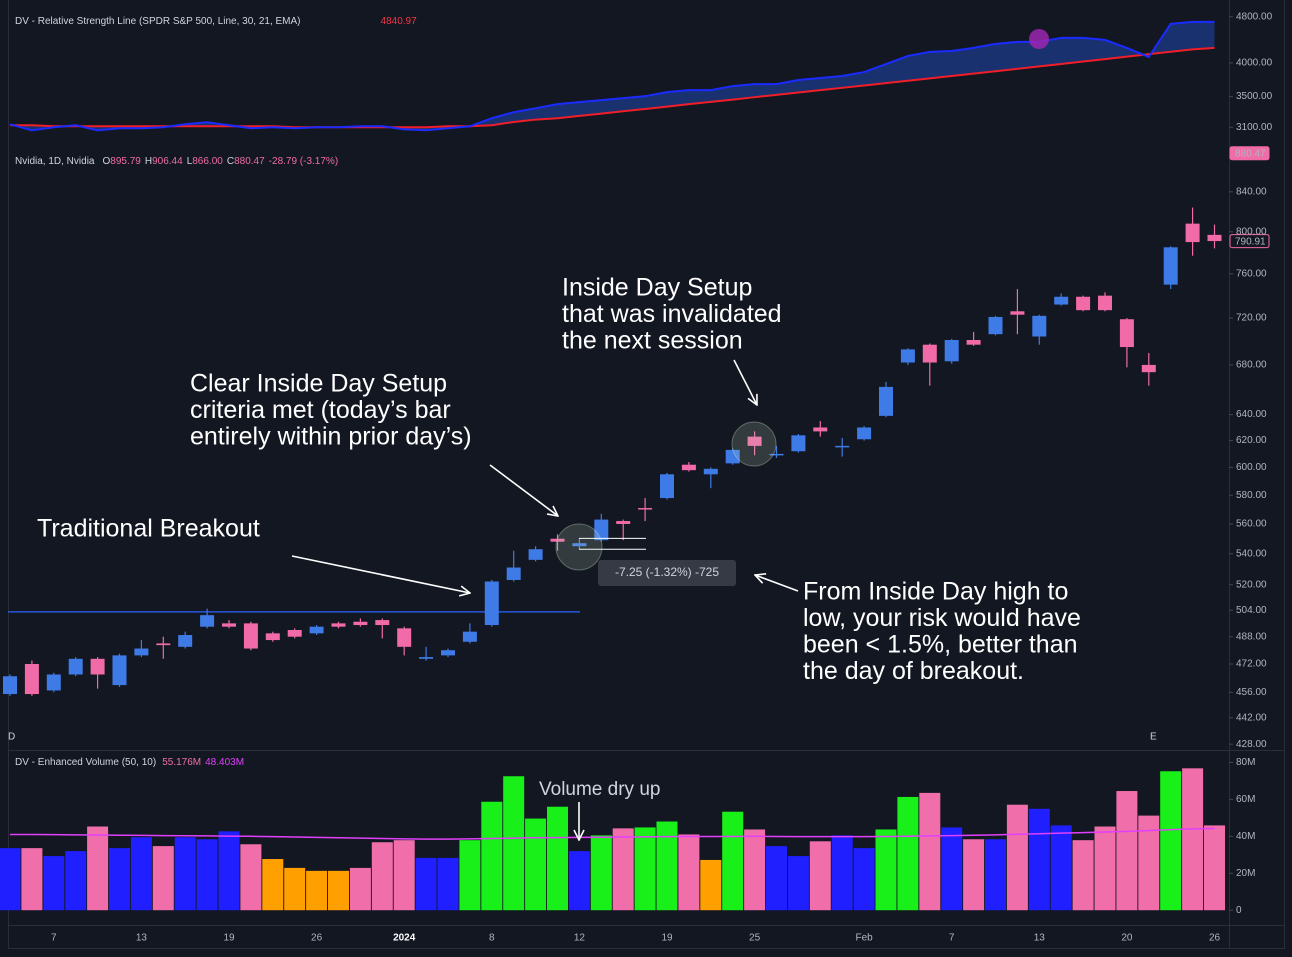 Image resolution: width=1292 pixels, height=957 pixels. Describe the element at coordinates (652, 341) in the screenshot. I see `annotation: the next session` at that location.